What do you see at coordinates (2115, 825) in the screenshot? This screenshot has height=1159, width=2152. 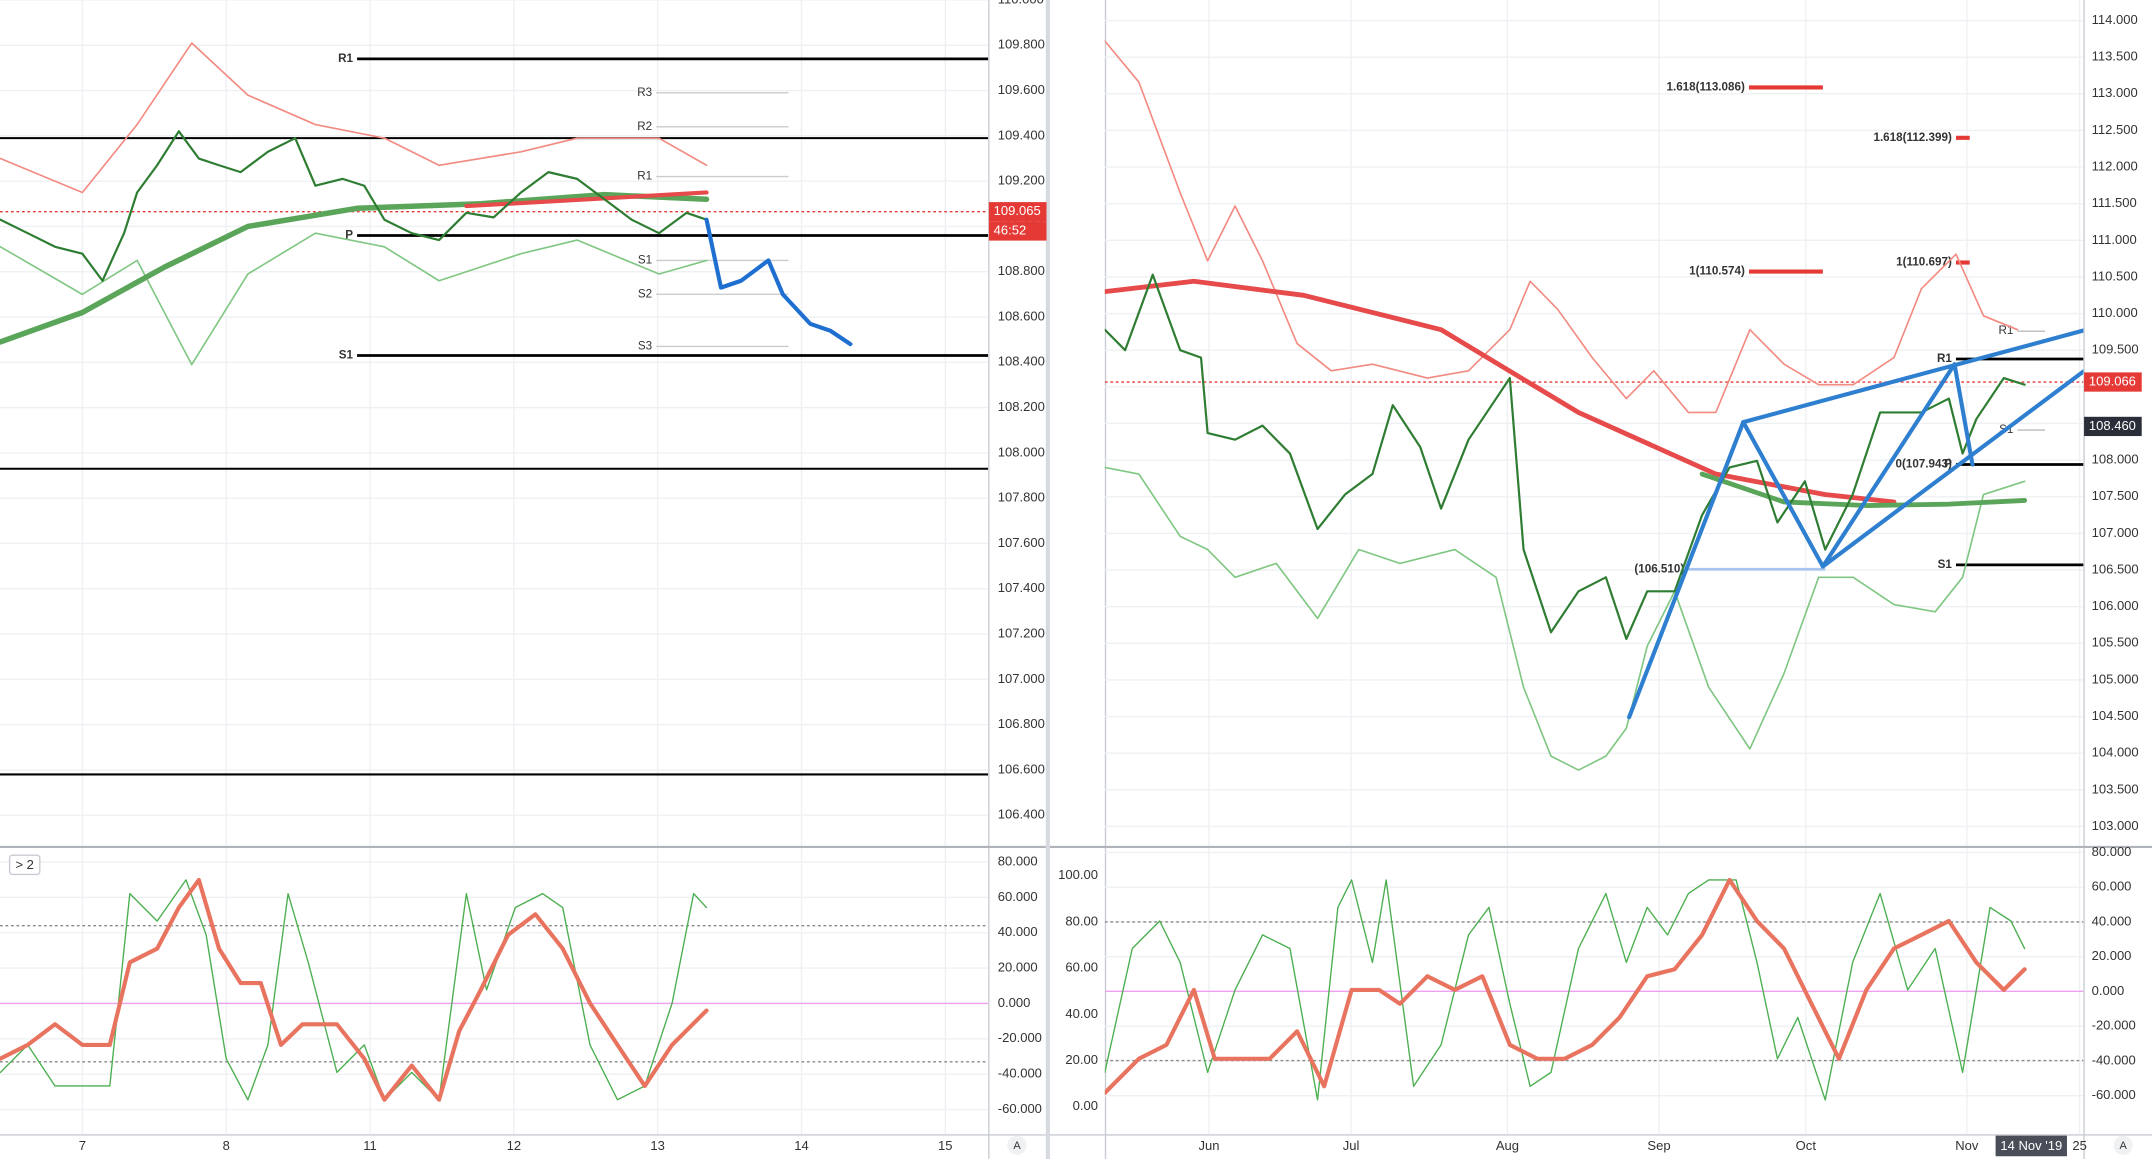 I see `y-tick-label: 103.000` at bounding box center [2115, 825].